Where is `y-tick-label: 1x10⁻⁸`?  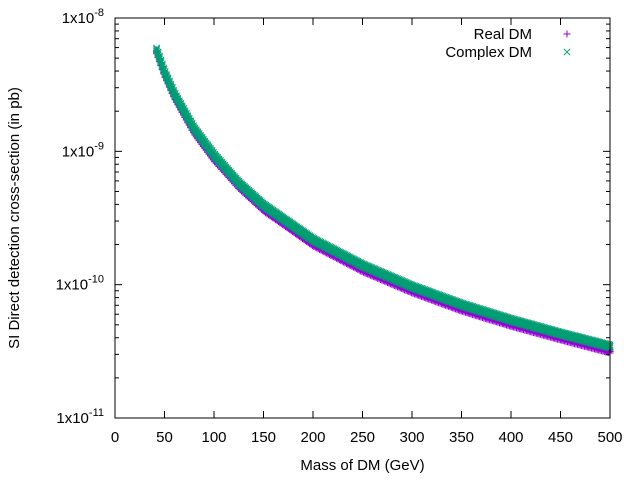
y-tick-label: 1x10⁻⁸ is located at coordinates (83, 17).